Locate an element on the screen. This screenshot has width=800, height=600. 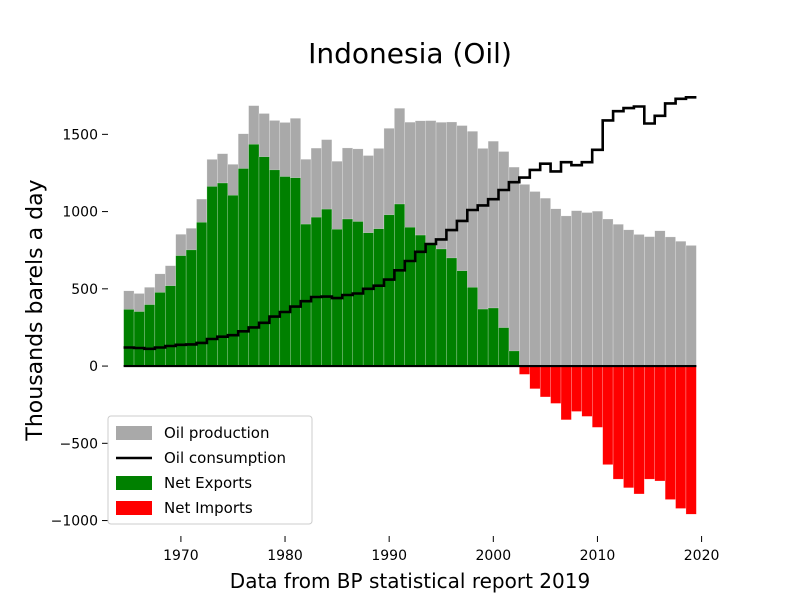
net-exports-bar-1995 is located at coordinates (441, 307).